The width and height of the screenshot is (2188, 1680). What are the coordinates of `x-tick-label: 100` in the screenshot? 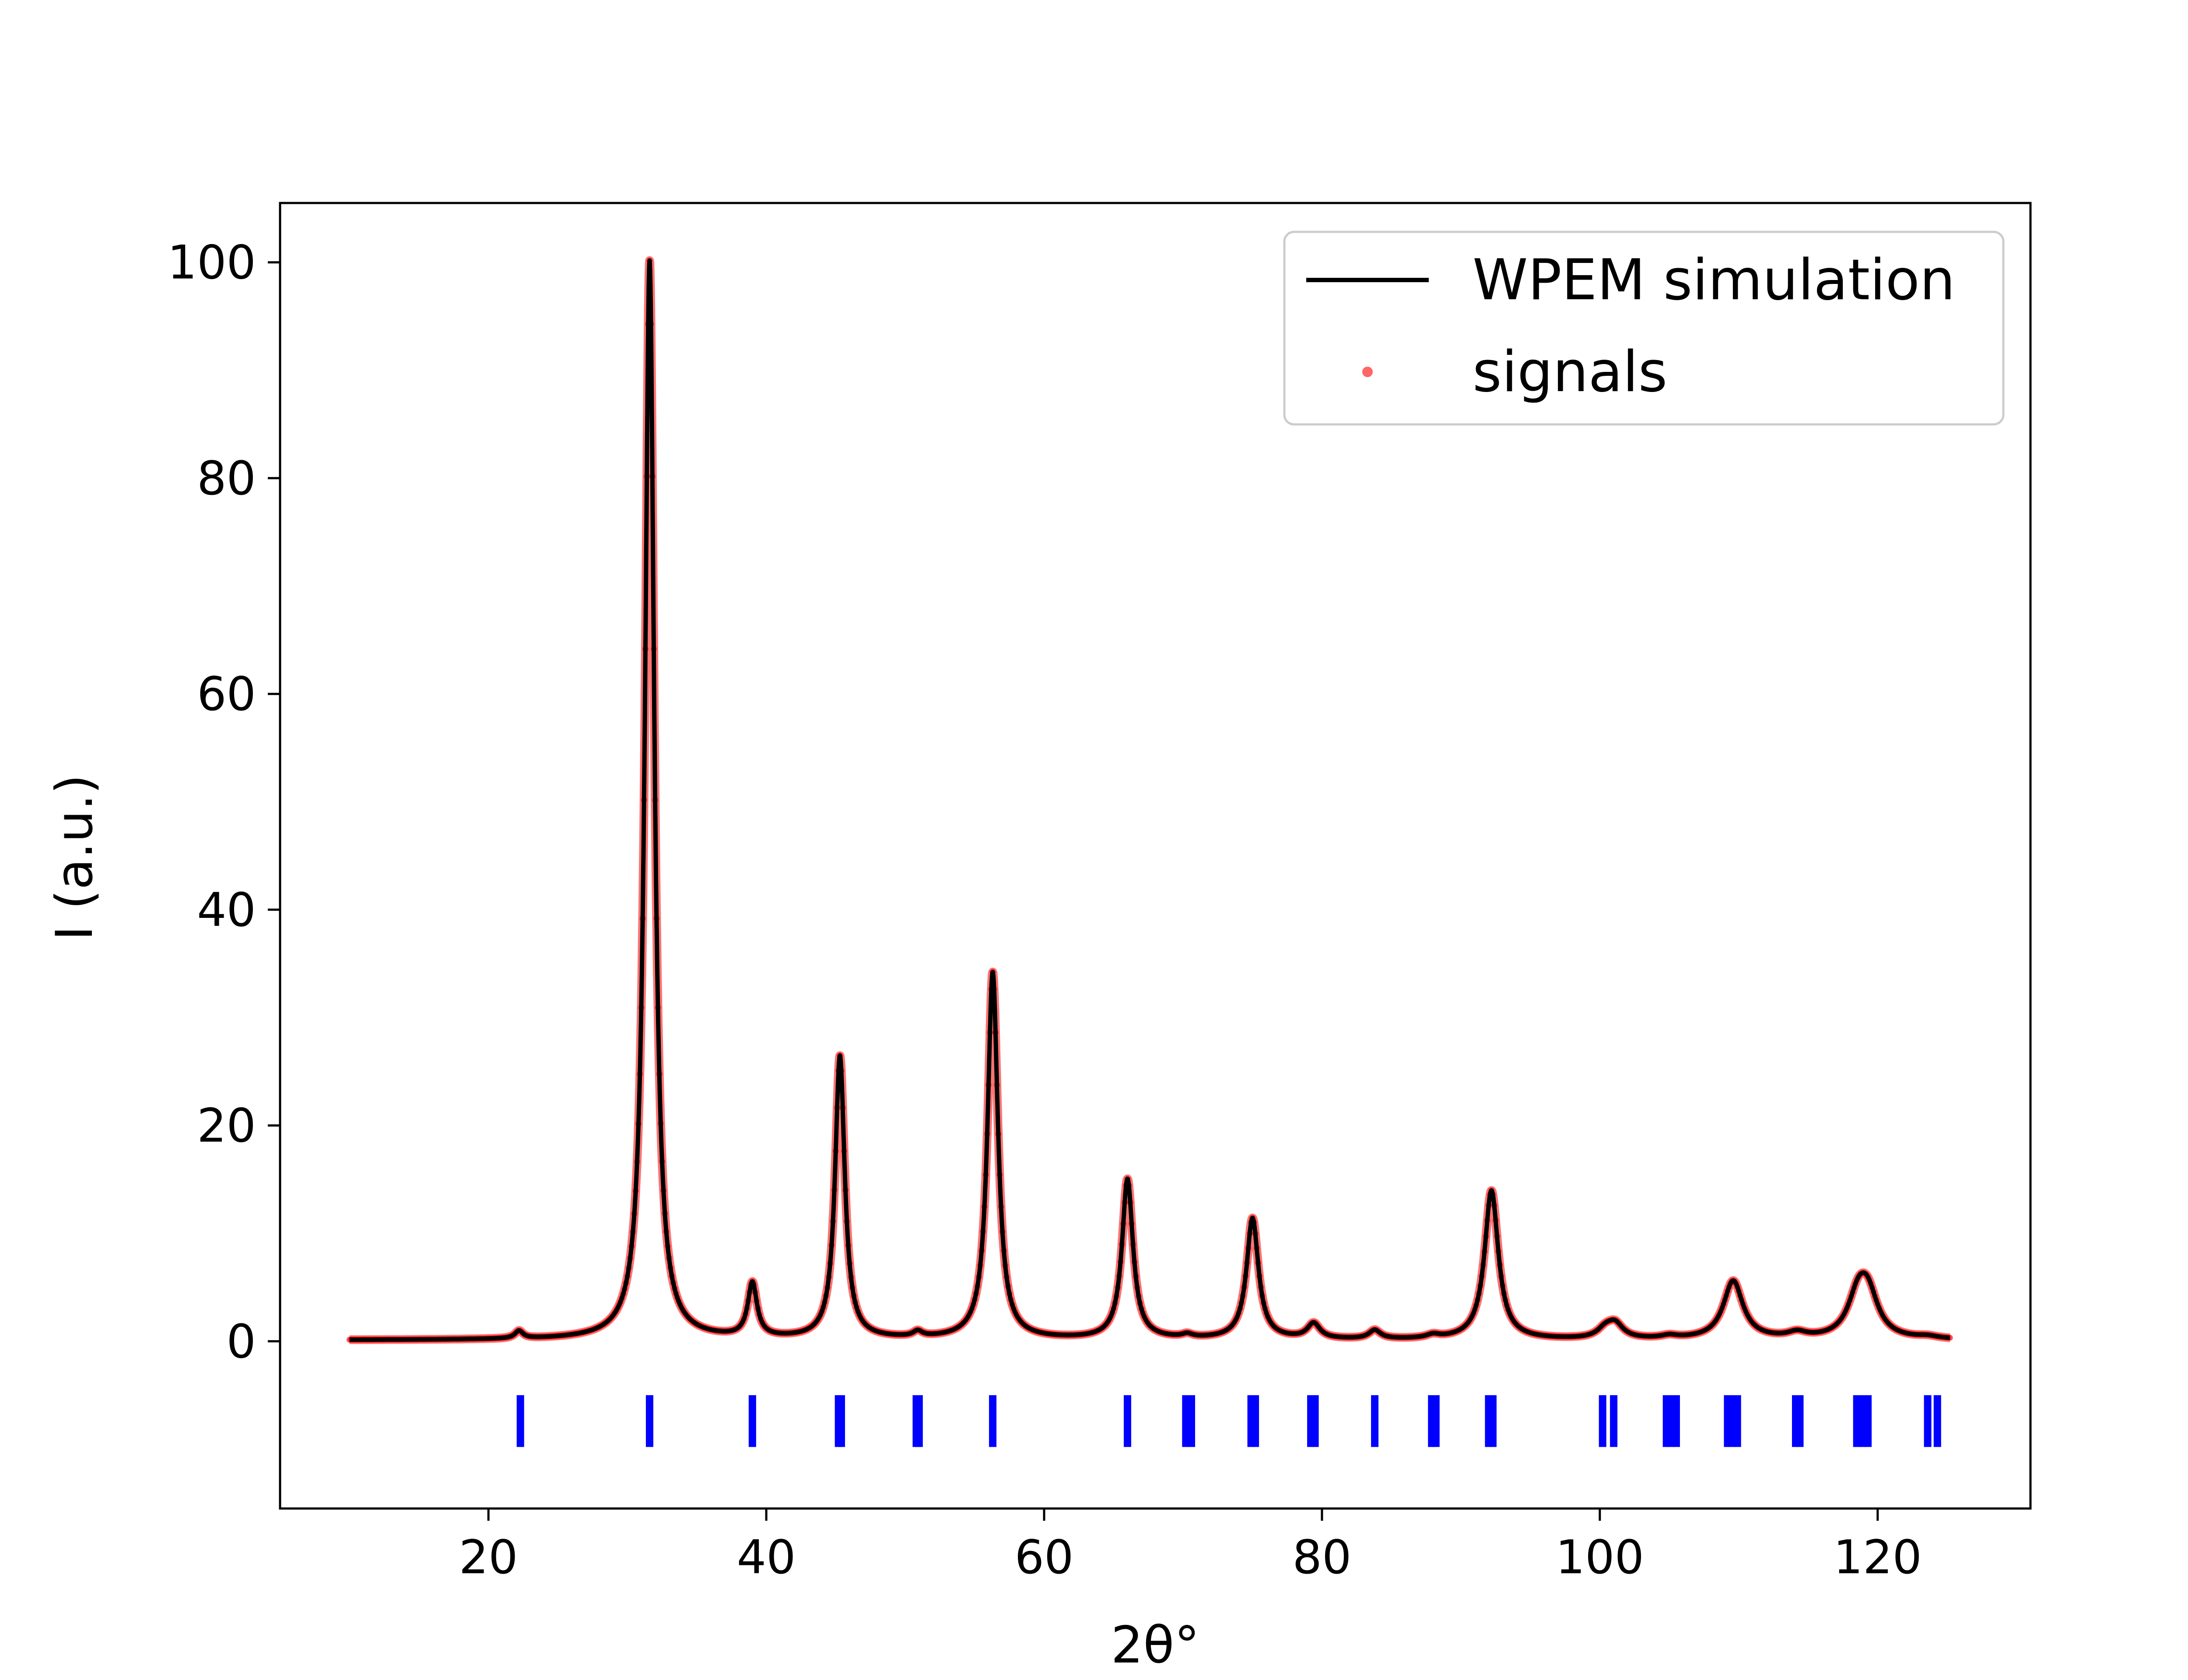 It's located at (1600, 1557).